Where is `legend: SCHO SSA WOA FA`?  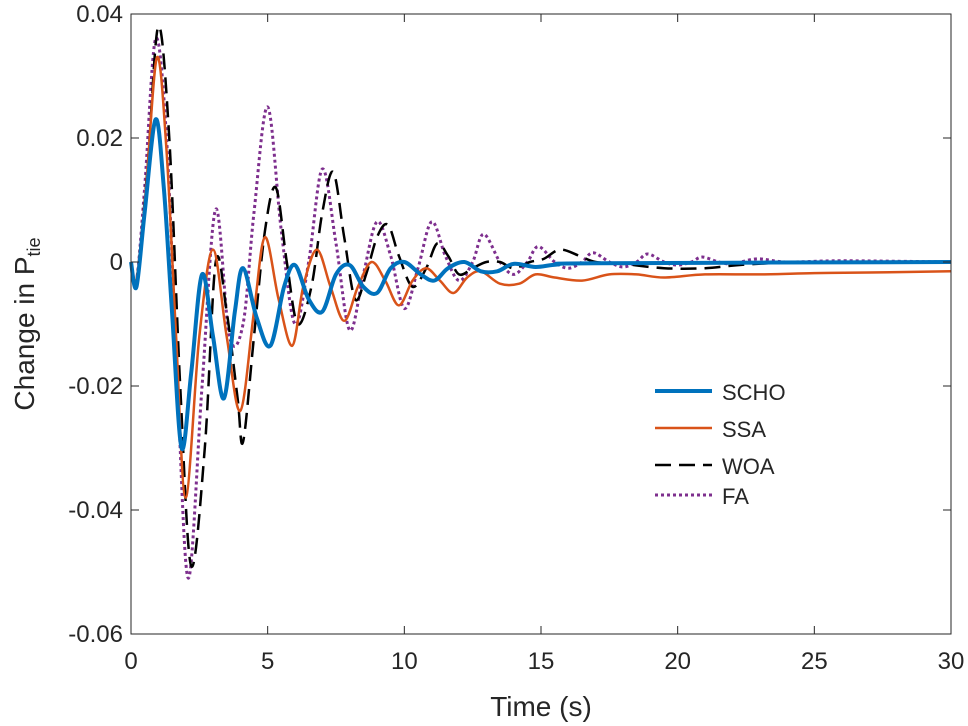
legend: SCHO SSA WOA FA is located at coordinates (720, 442).